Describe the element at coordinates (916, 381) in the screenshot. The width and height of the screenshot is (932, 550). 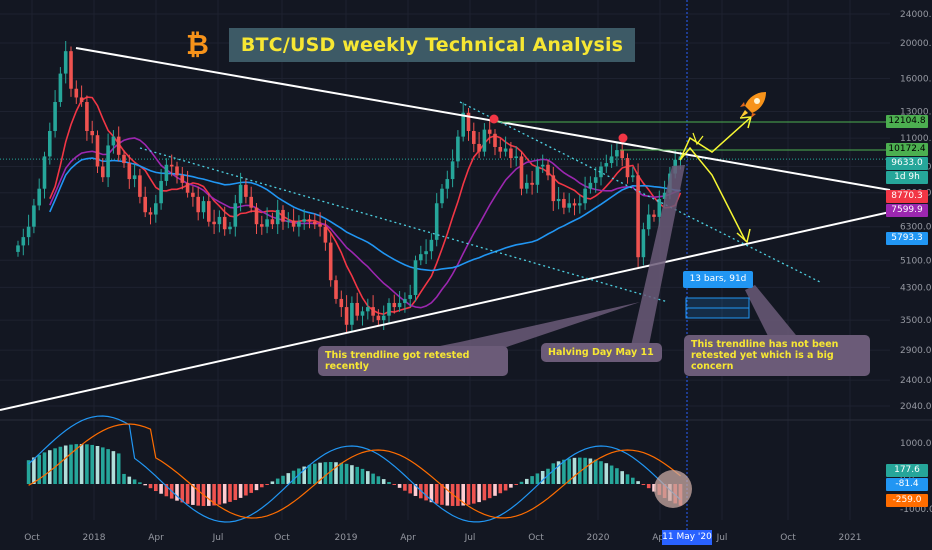
I see `y-tick-12: 2400.0` at that location.